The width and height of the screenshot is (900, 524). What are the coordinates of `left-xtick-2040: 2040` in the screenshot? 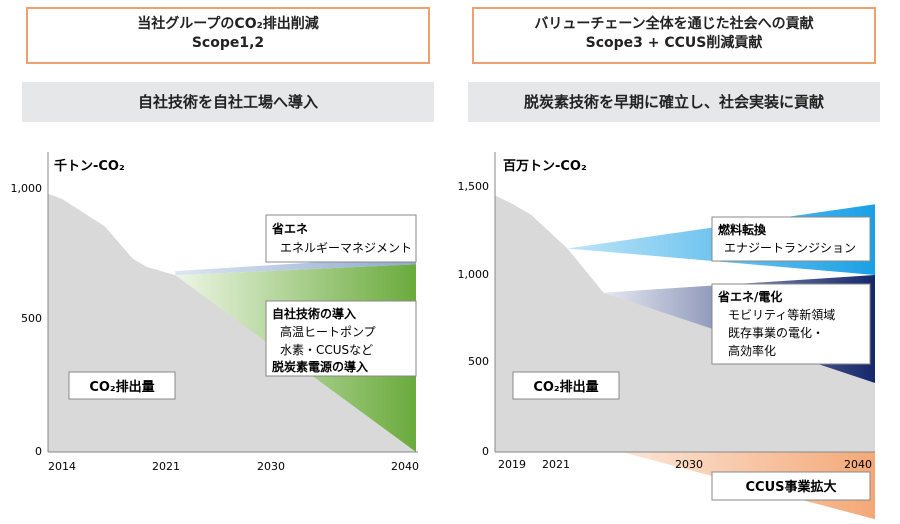 It's located at (405, 466).